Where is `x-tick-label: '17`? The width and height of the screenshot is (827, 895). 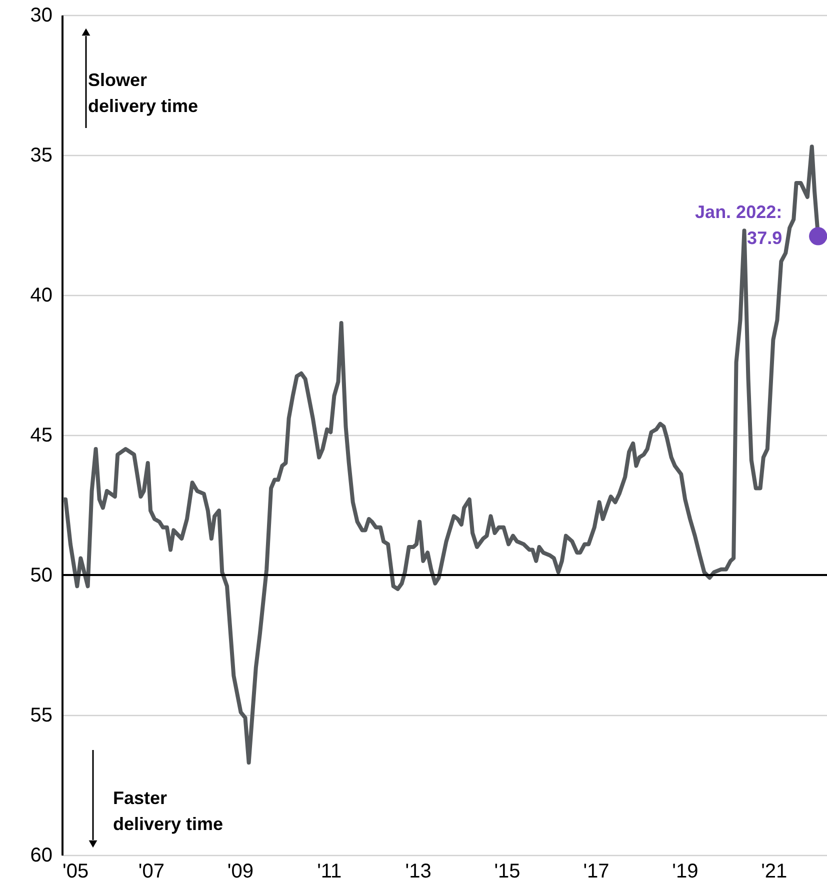 x-tick-label: '17 is located at coordinates (596, 871).